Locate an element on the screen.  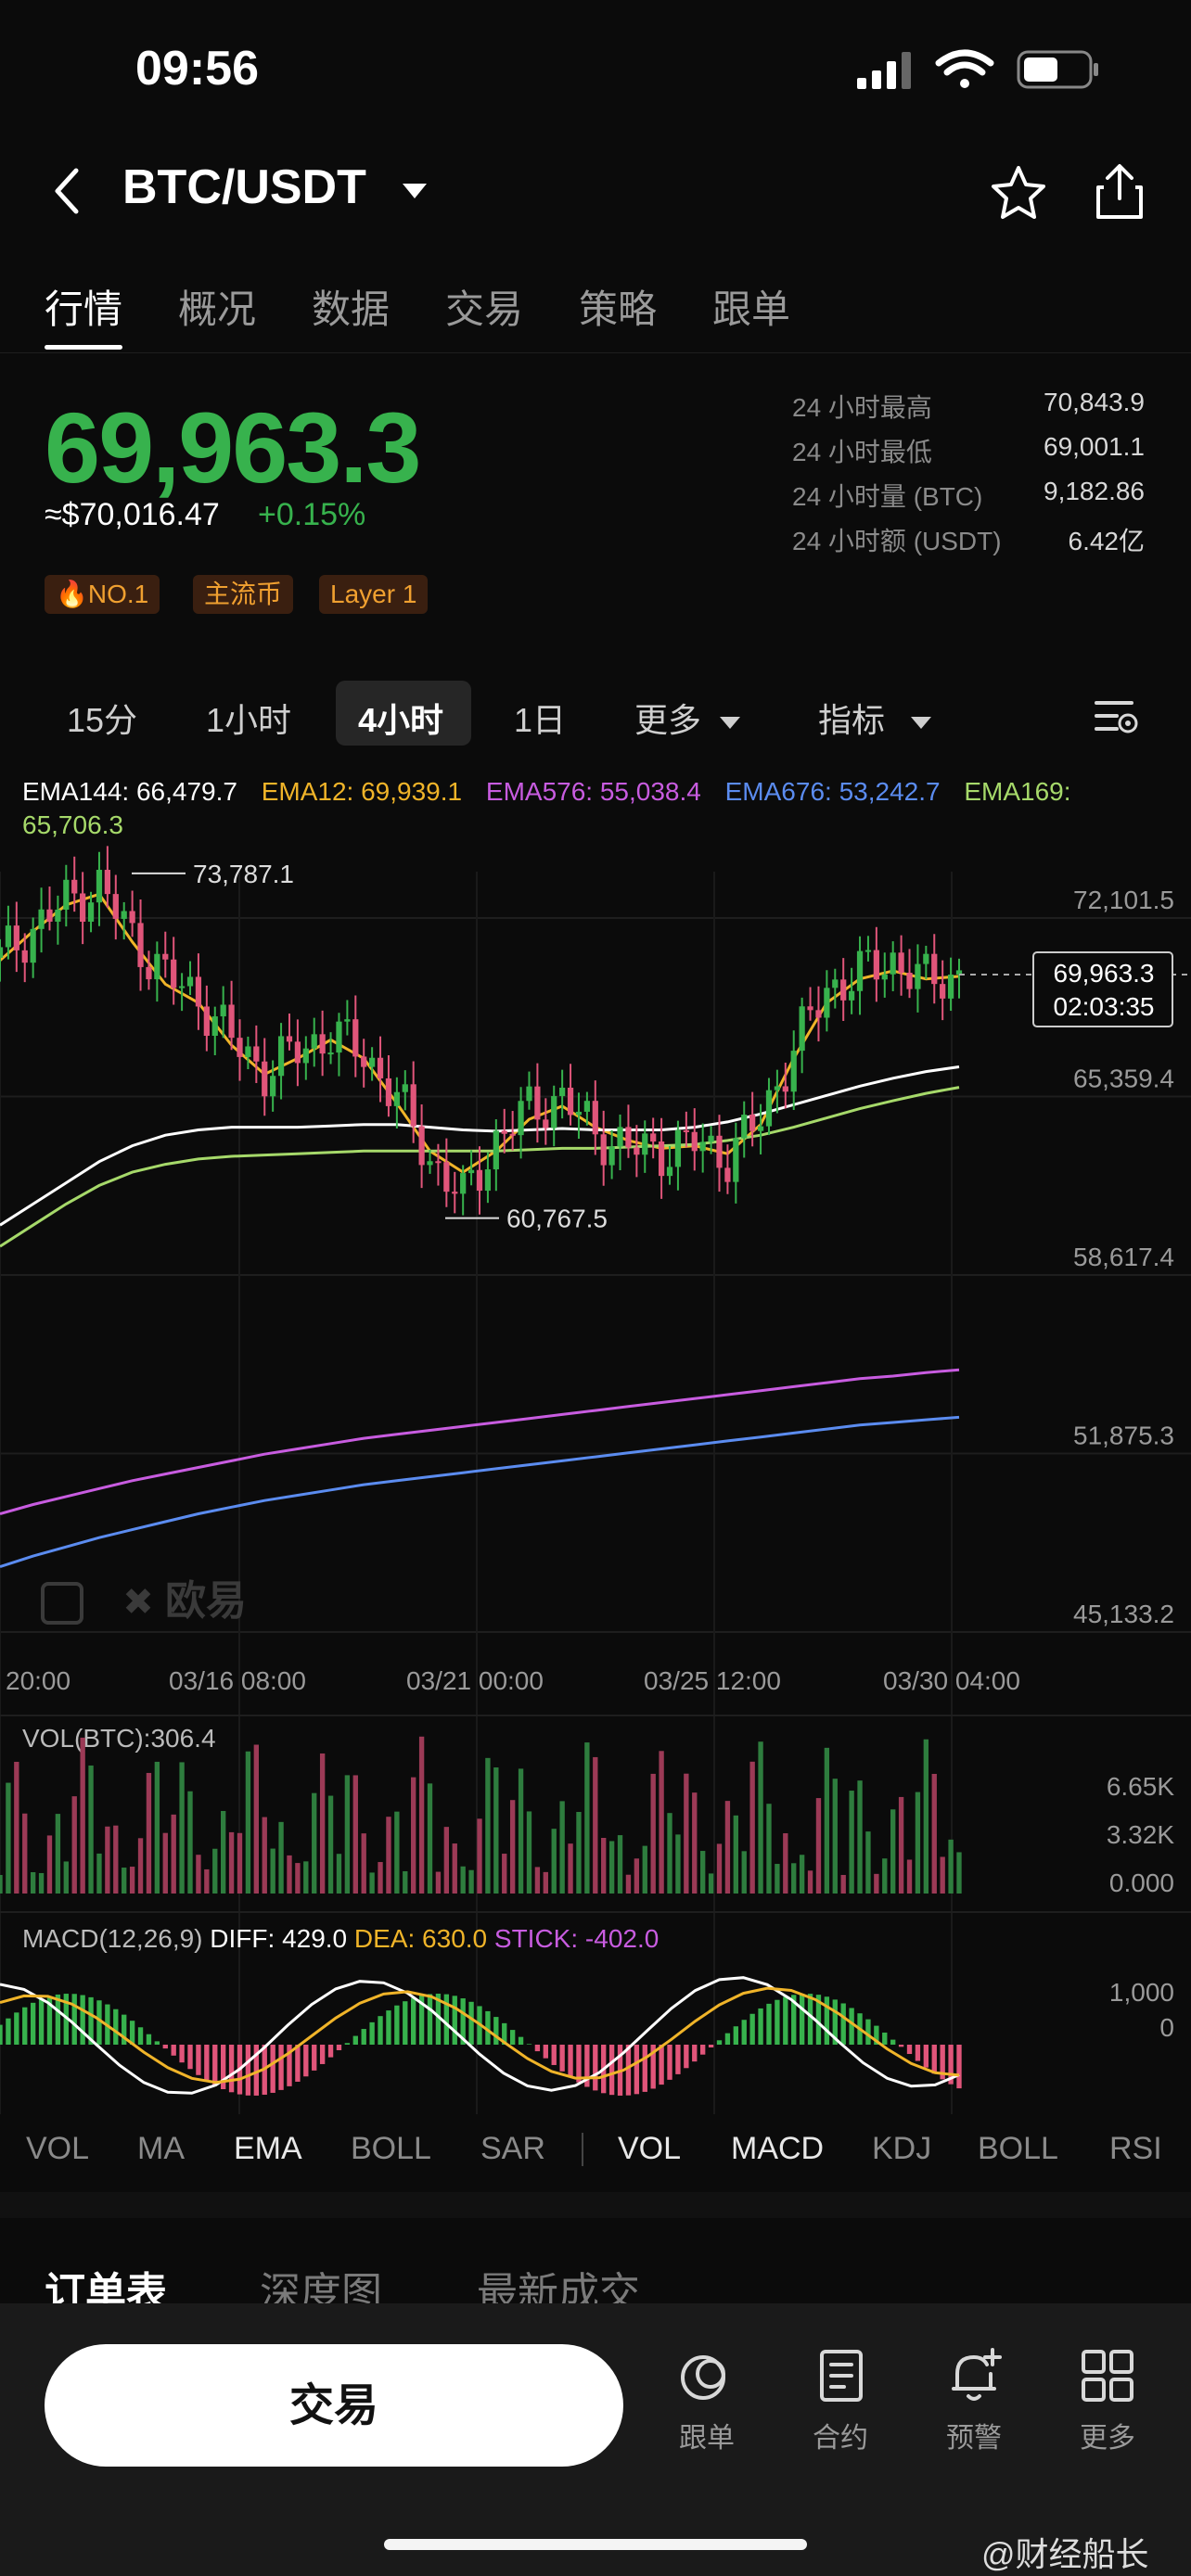
timeframe-4h: 4小时 is located at coordinates (401, 720).